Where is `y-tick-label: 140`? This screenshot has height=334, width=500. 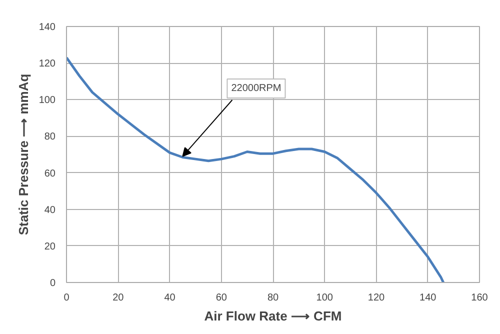
y-tick-label: 140 is located at coordinates (47, 27).